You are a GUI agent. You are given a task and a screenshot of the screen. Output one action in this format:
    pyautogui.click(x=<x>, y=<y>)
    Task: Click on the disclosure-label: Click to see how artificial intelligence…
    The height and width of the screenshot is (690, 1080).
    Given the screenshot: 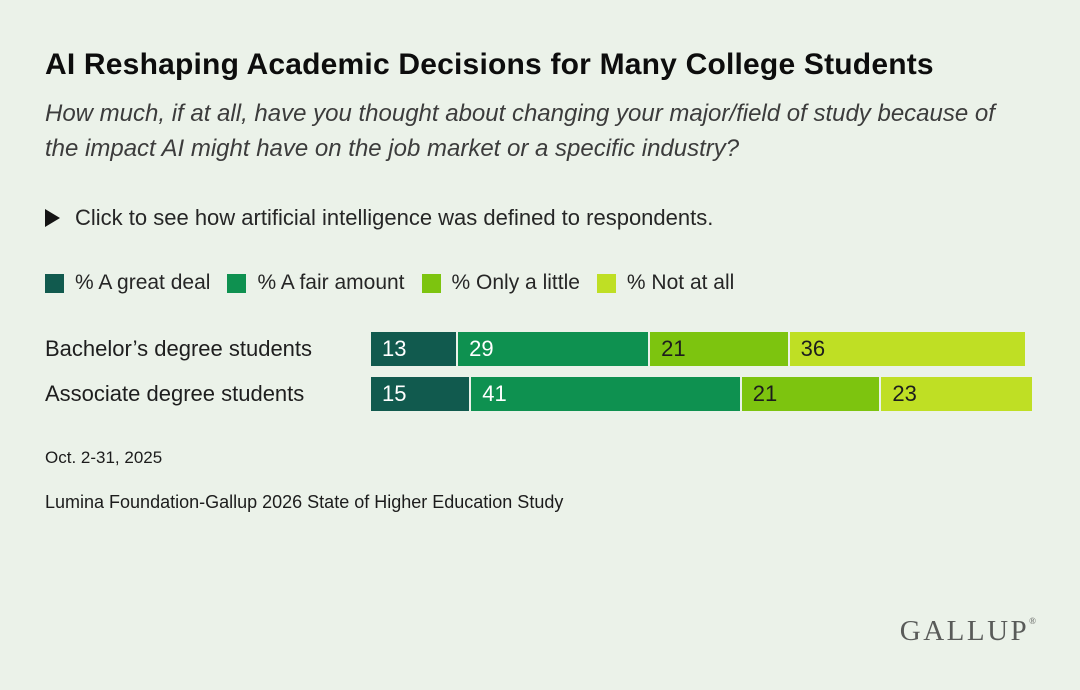 What is the action you would take?
    pyautogui.click(x=394, y=217)
    